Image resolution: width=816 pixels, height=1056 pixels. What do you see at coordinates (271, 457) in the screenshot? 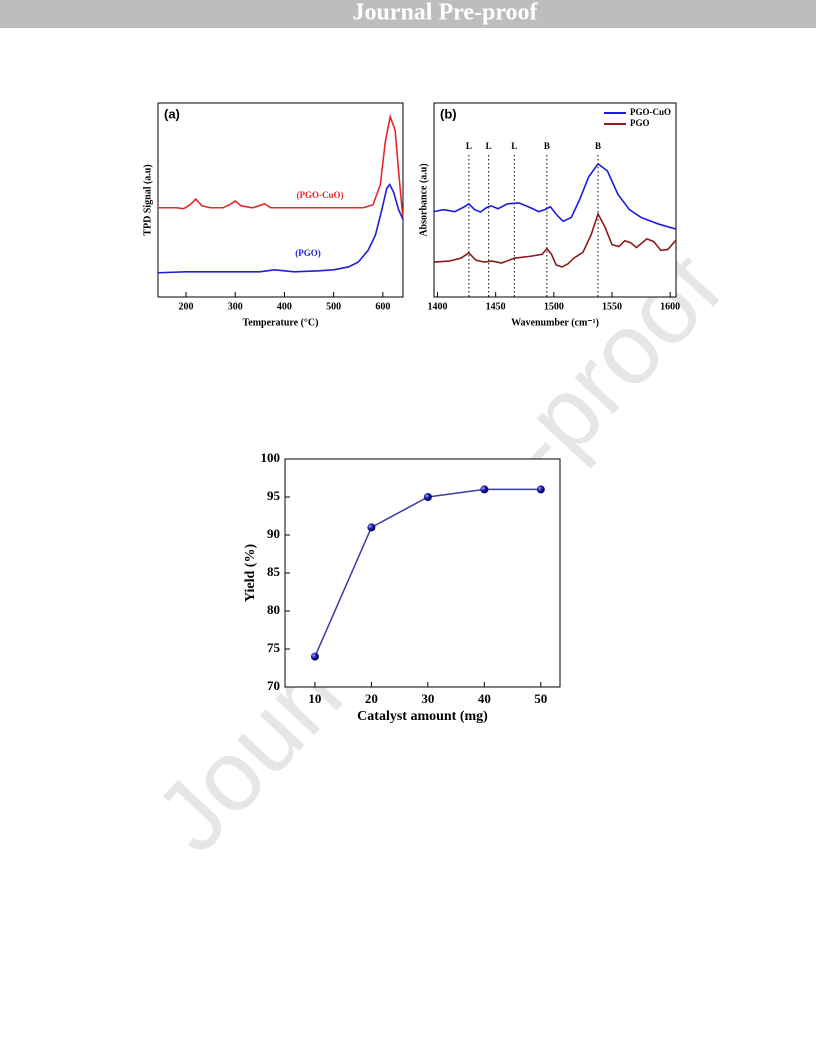
I see `y-tick-label: 100` at bounding box center [271, 457].